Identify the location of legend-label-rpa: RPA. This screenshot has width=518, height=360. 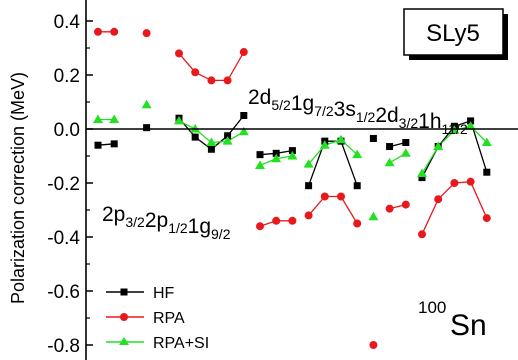
(169, 318).